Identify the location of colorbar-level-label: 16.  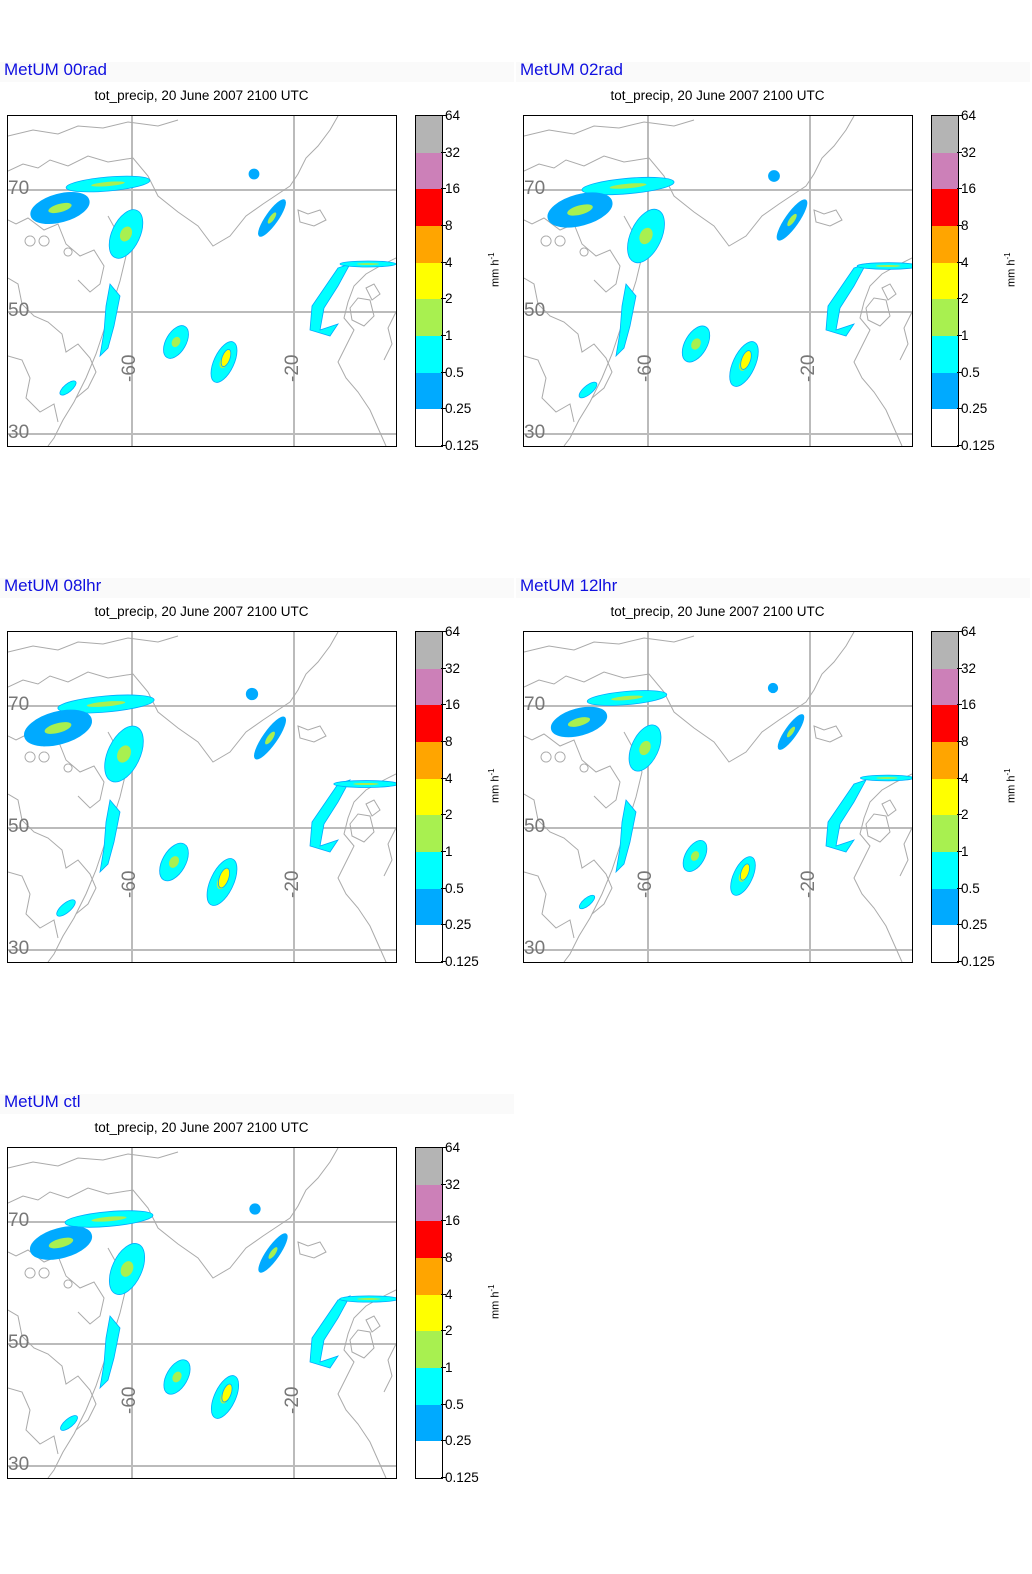
(453, 1221).